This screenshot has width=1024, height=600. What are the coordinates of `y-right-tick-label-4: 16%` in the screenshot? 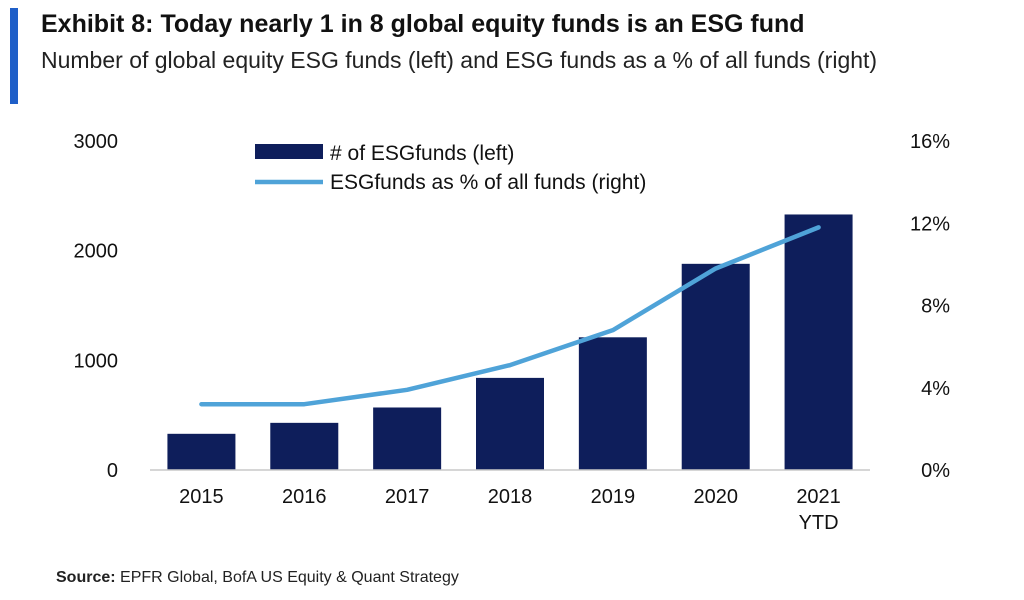 It's located at (930, 142).